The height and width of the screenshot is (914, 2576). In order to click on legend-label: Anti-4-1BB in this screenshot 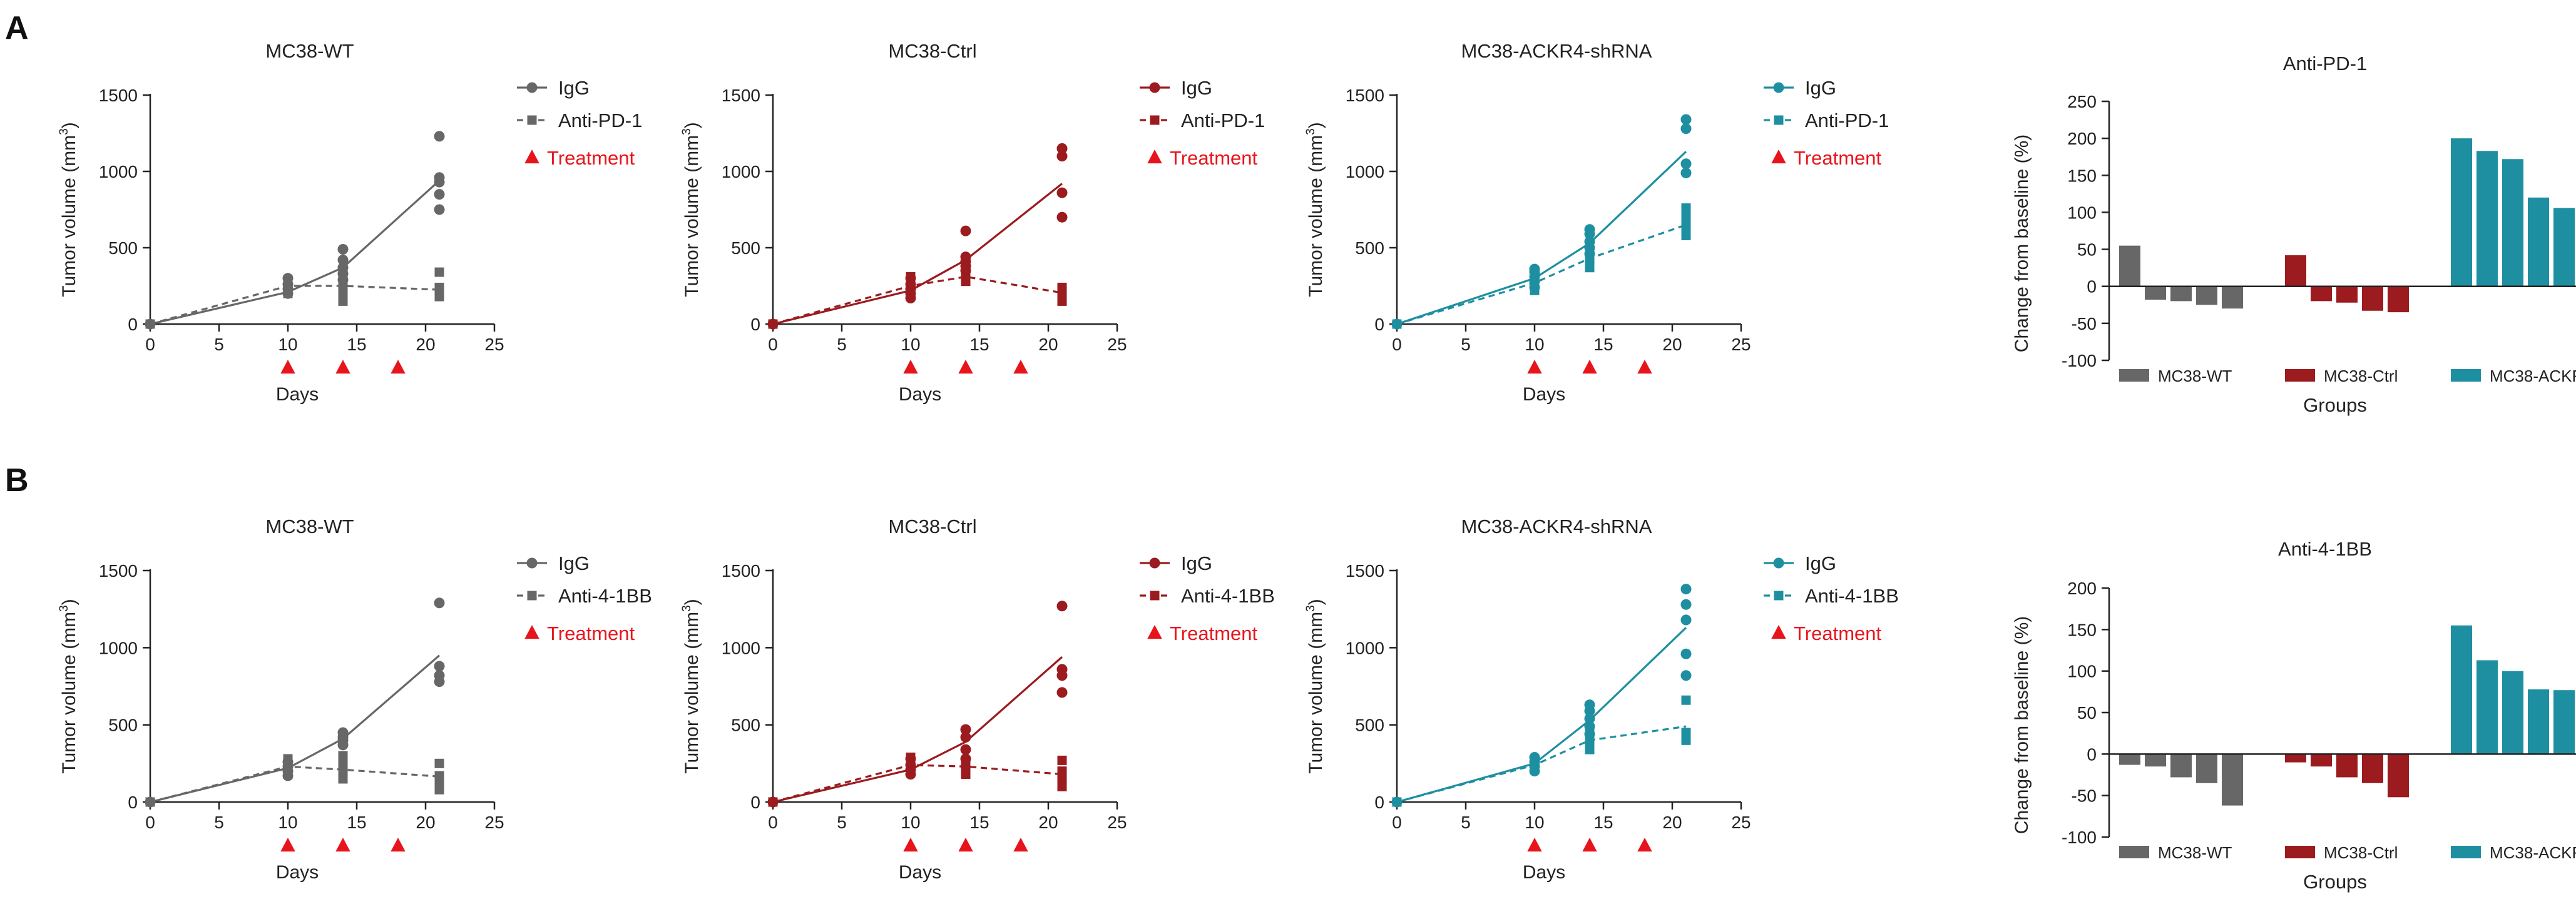, I will do `click(1852, 596)`.